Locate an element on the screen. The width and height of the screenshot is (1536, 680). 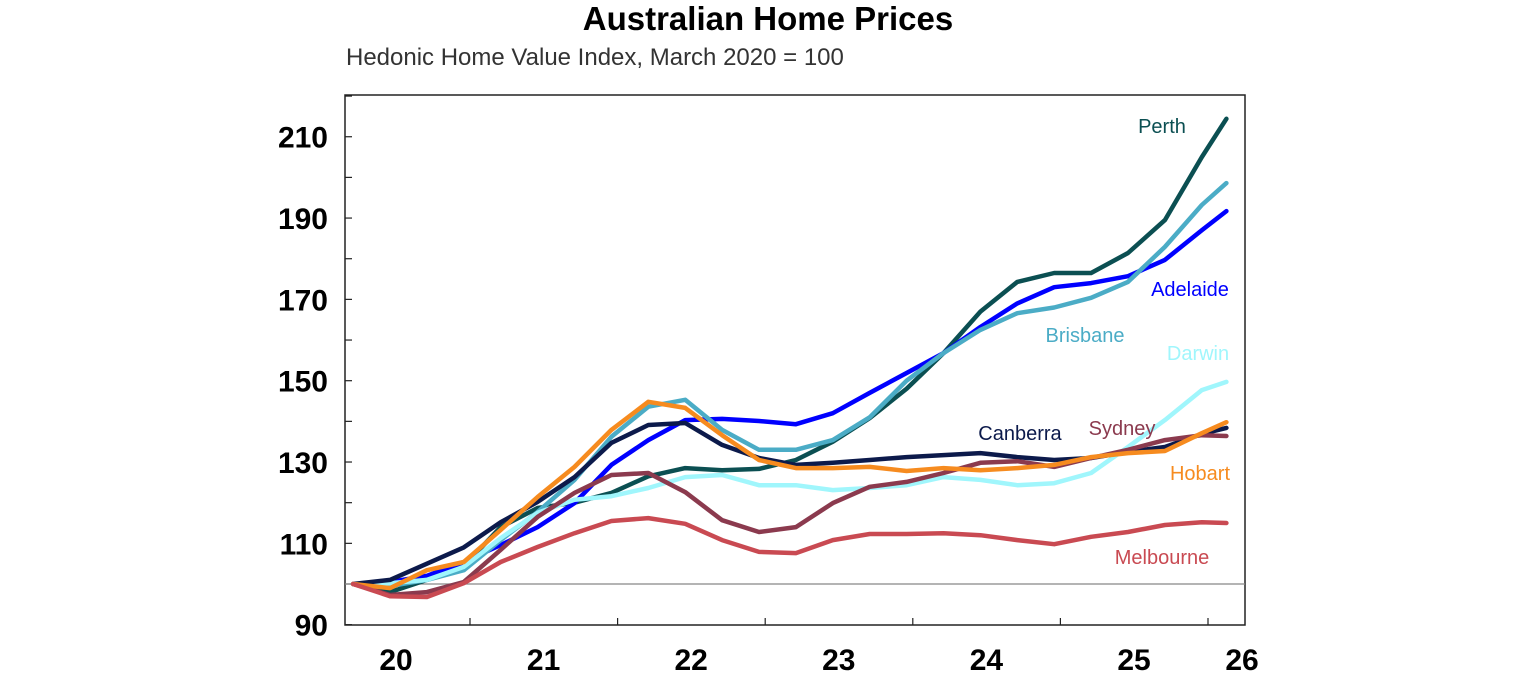
x-tick-label: 20 is located at coordinates (395, 660).